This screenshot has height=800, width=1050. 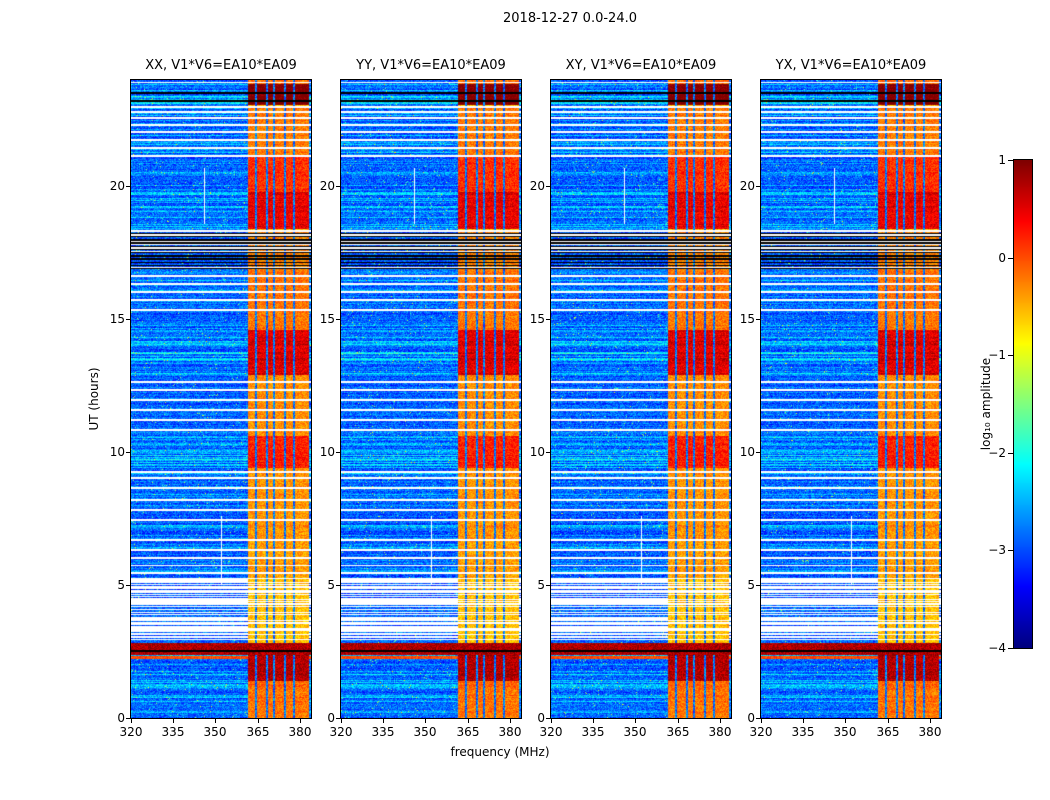 I want to click on colorbar-label: log₁₀ amplitude, so click(x=986, y=404).